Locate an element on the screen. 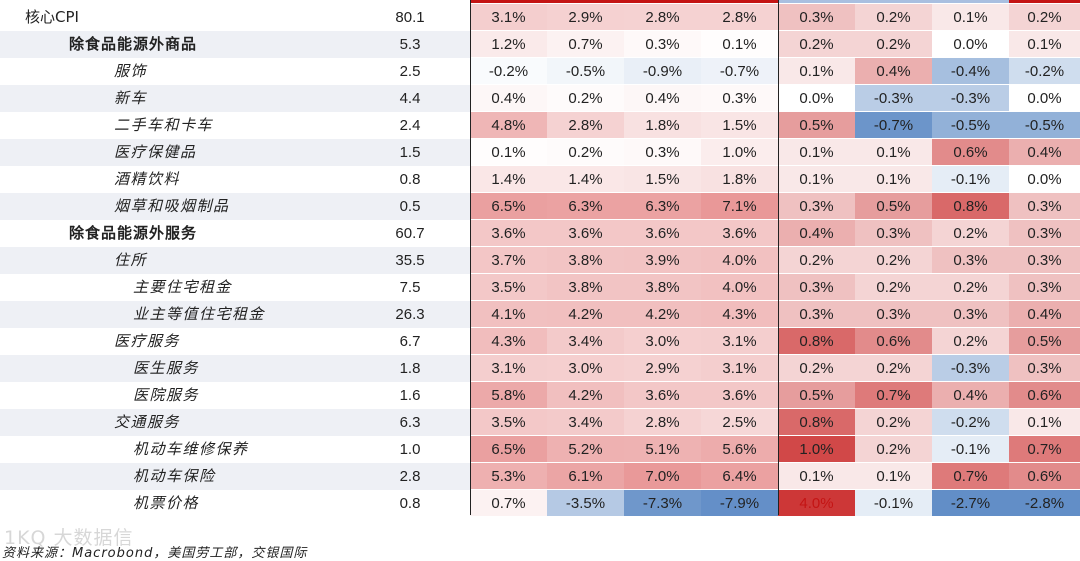 The height and width of the screenshot is (561, 1080). value-cell: -7.9% is located at coordinates (739, 503).